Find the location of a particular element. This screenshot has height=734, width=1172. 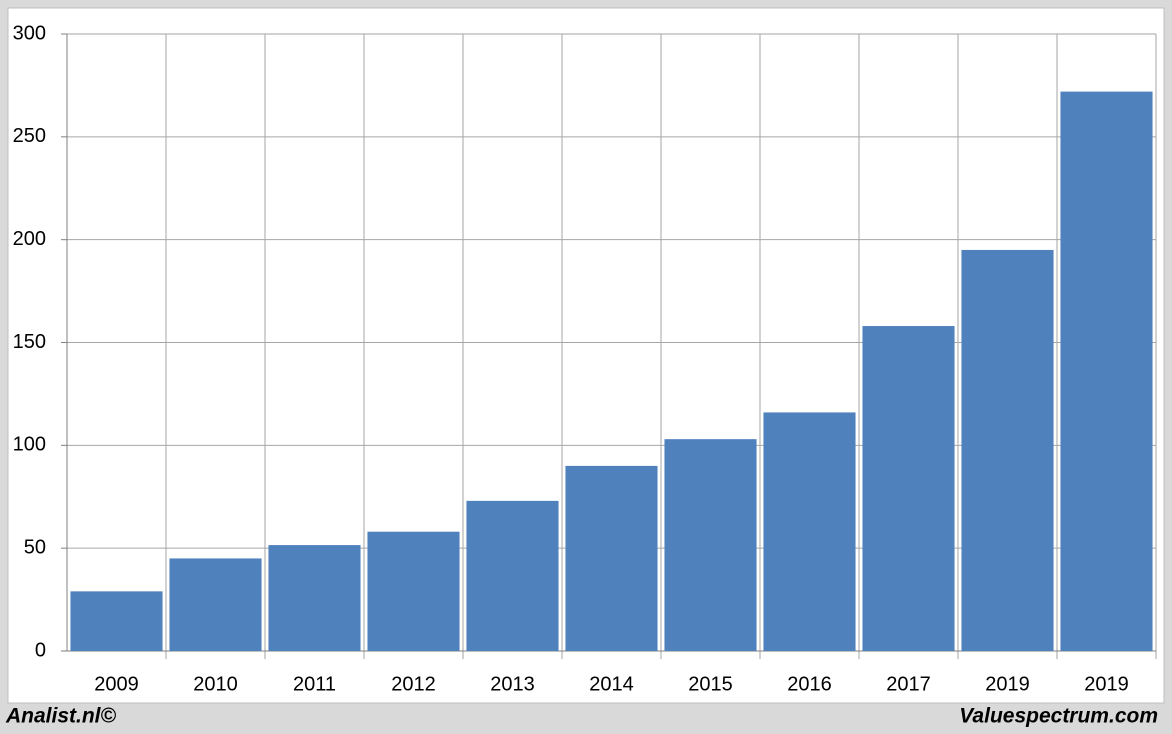

y-tick-label: 150 is located at coordinates (29, 342).